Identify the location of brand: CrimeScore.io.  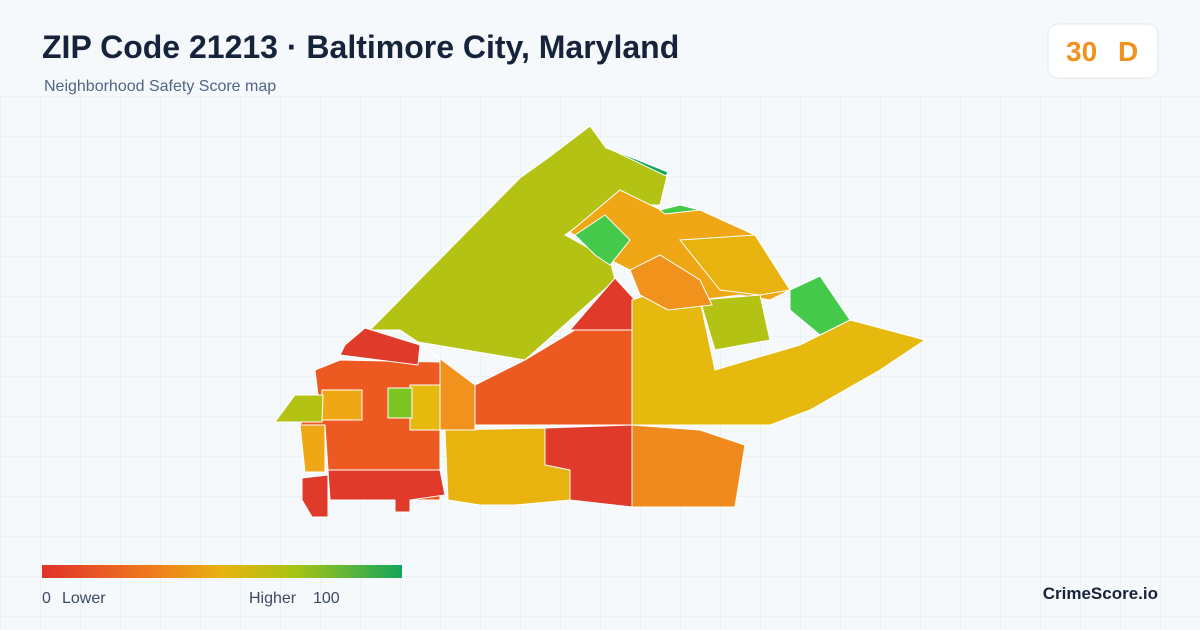
(1100, 593).